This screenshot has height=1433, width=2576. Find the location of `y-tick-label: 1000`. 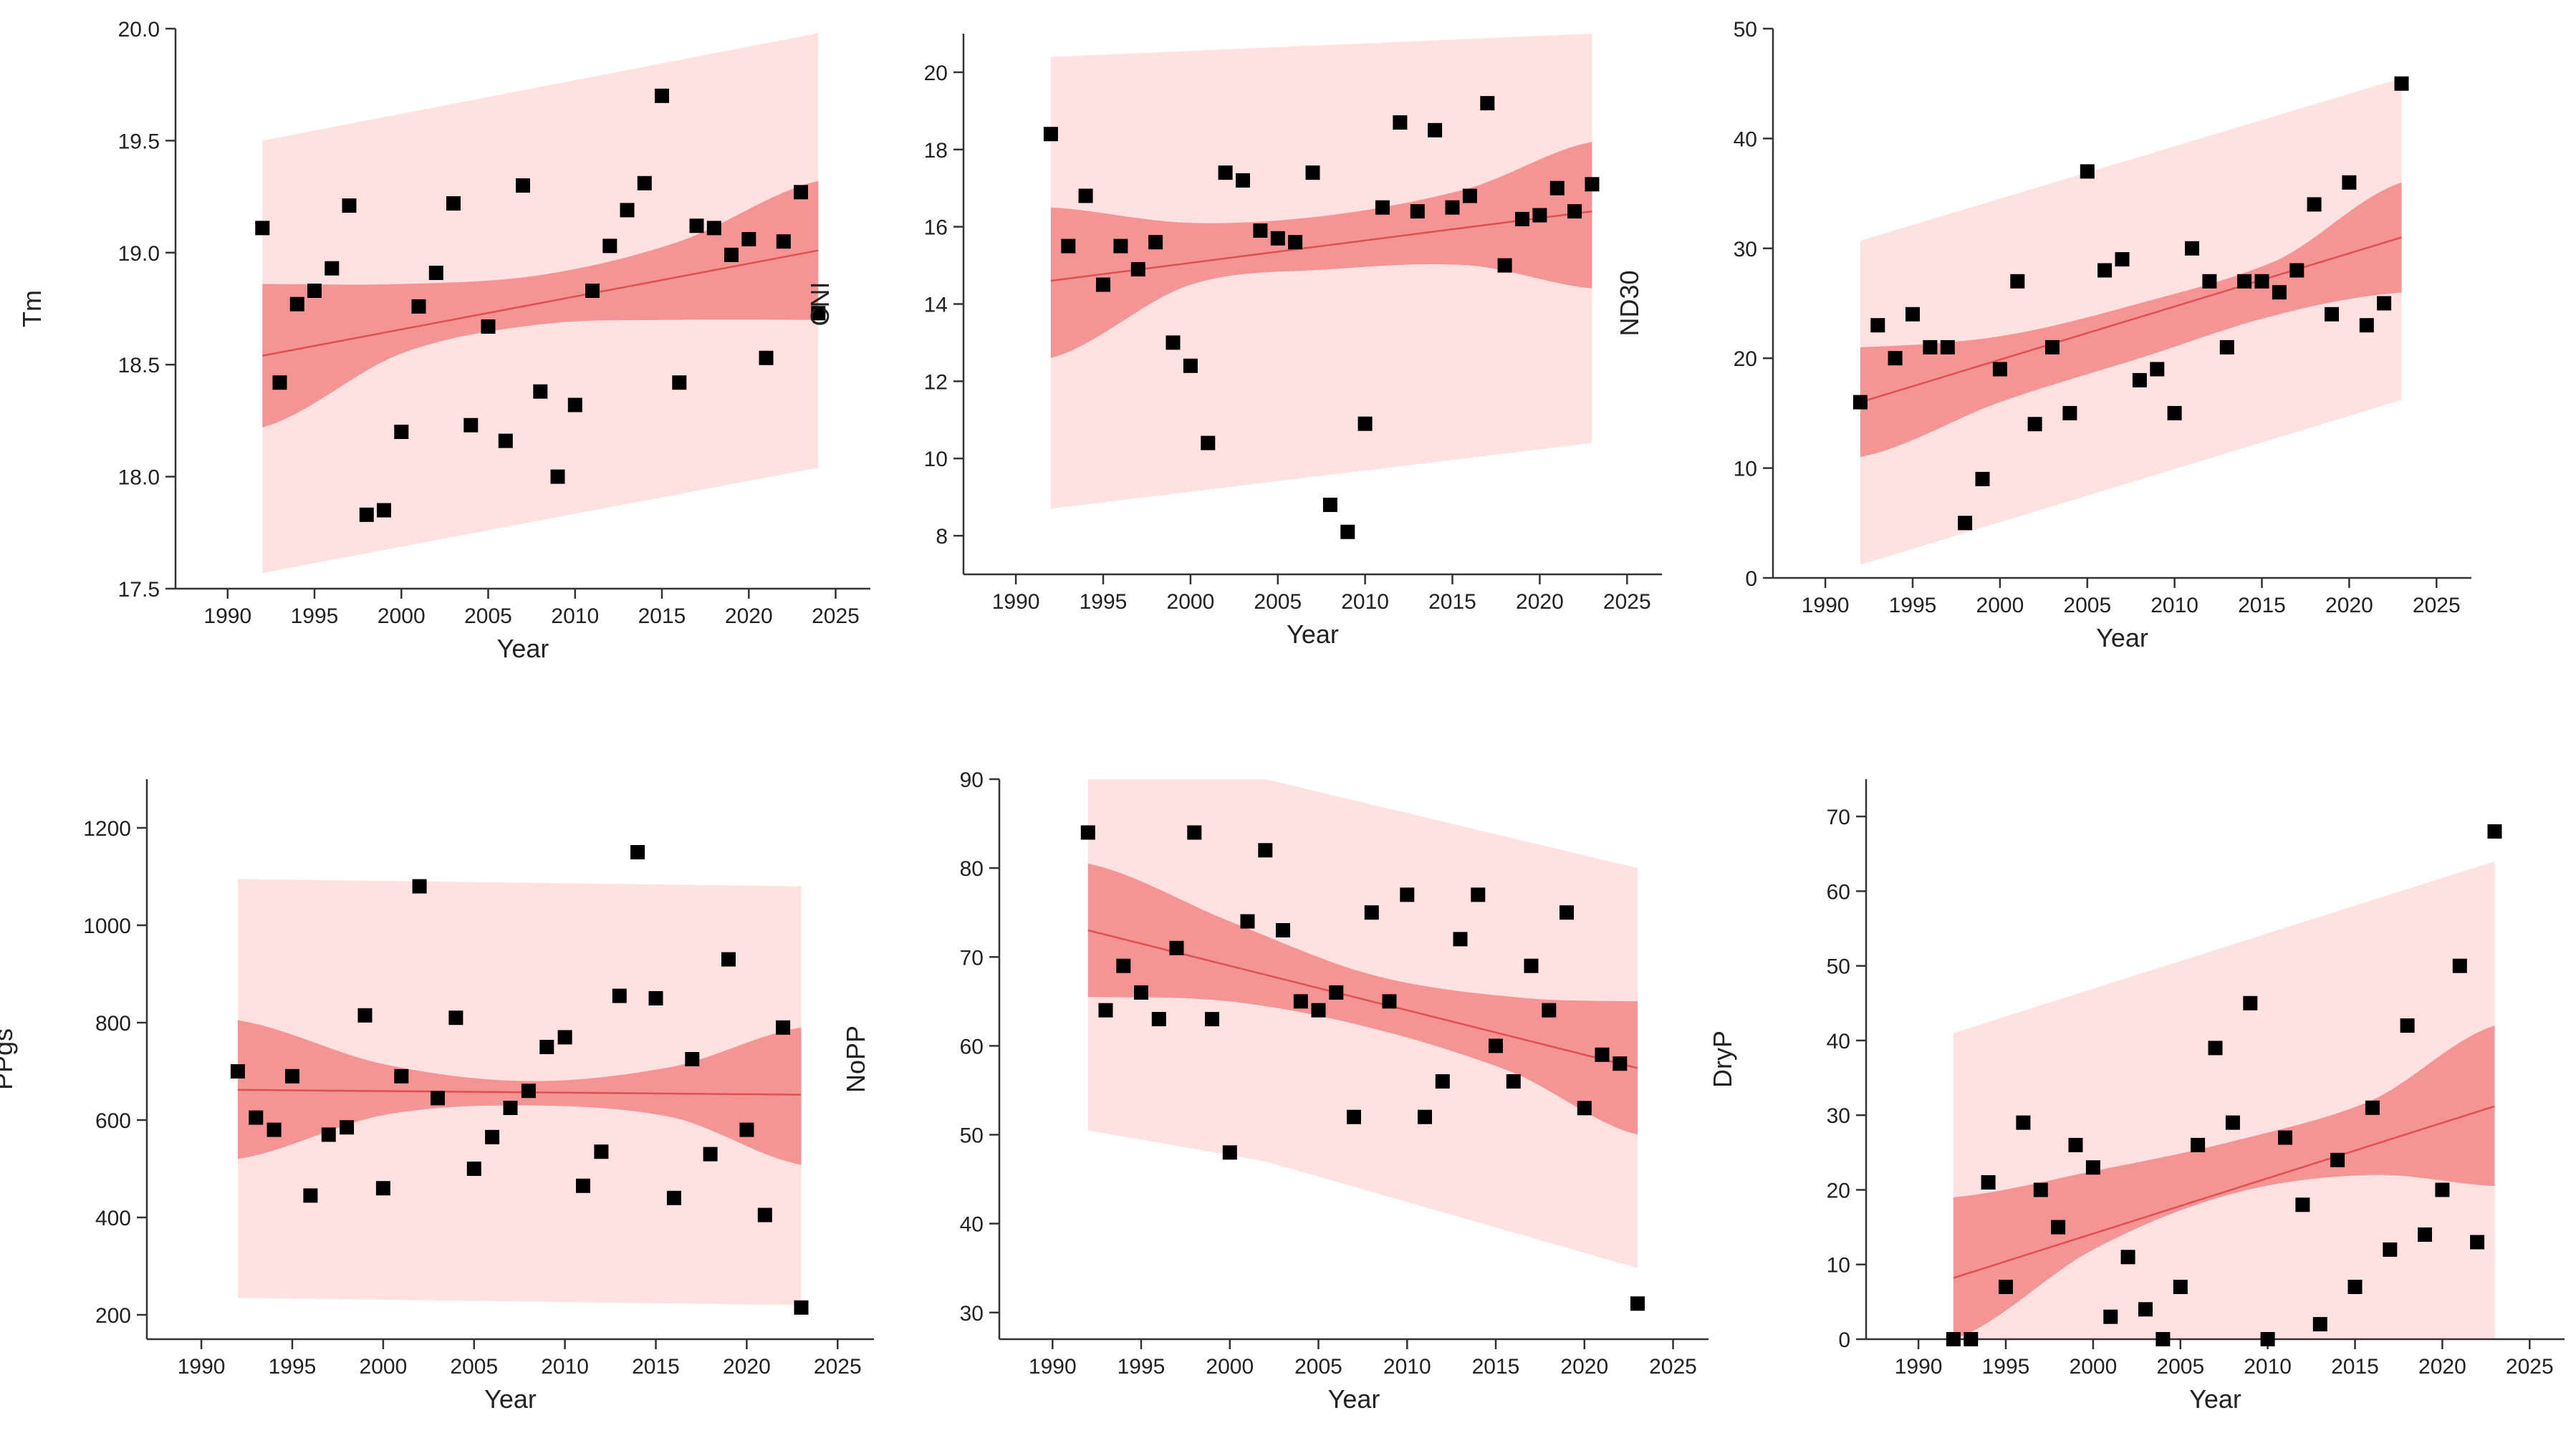

y-tick-label: 1000 is located at coordinates (107, 926).